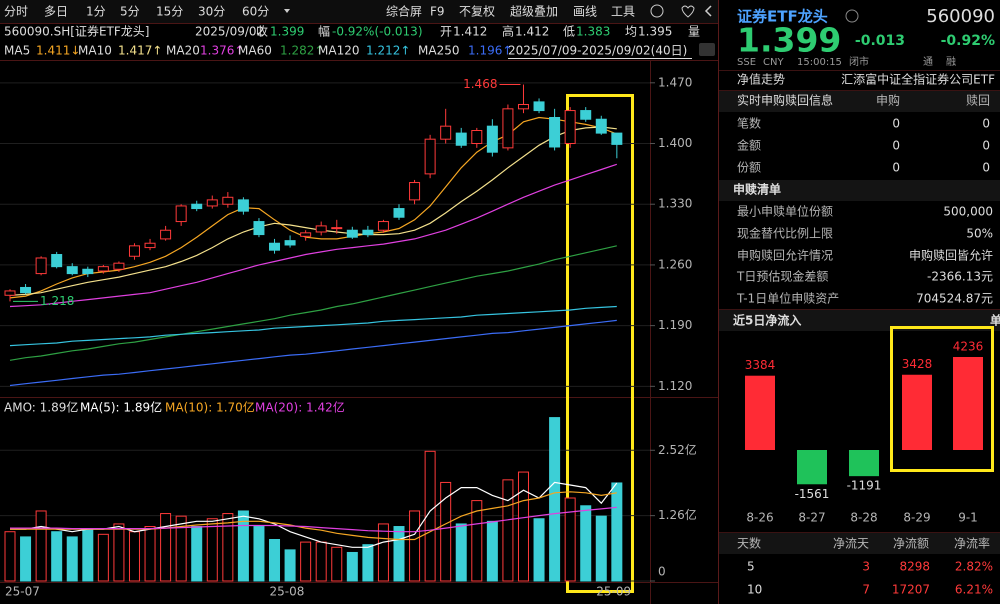 The width and height of the screenshot is (1000, 604). Describe the element at coordinates (951, 62) in the screenshot. I see `badge: 融` at that location.